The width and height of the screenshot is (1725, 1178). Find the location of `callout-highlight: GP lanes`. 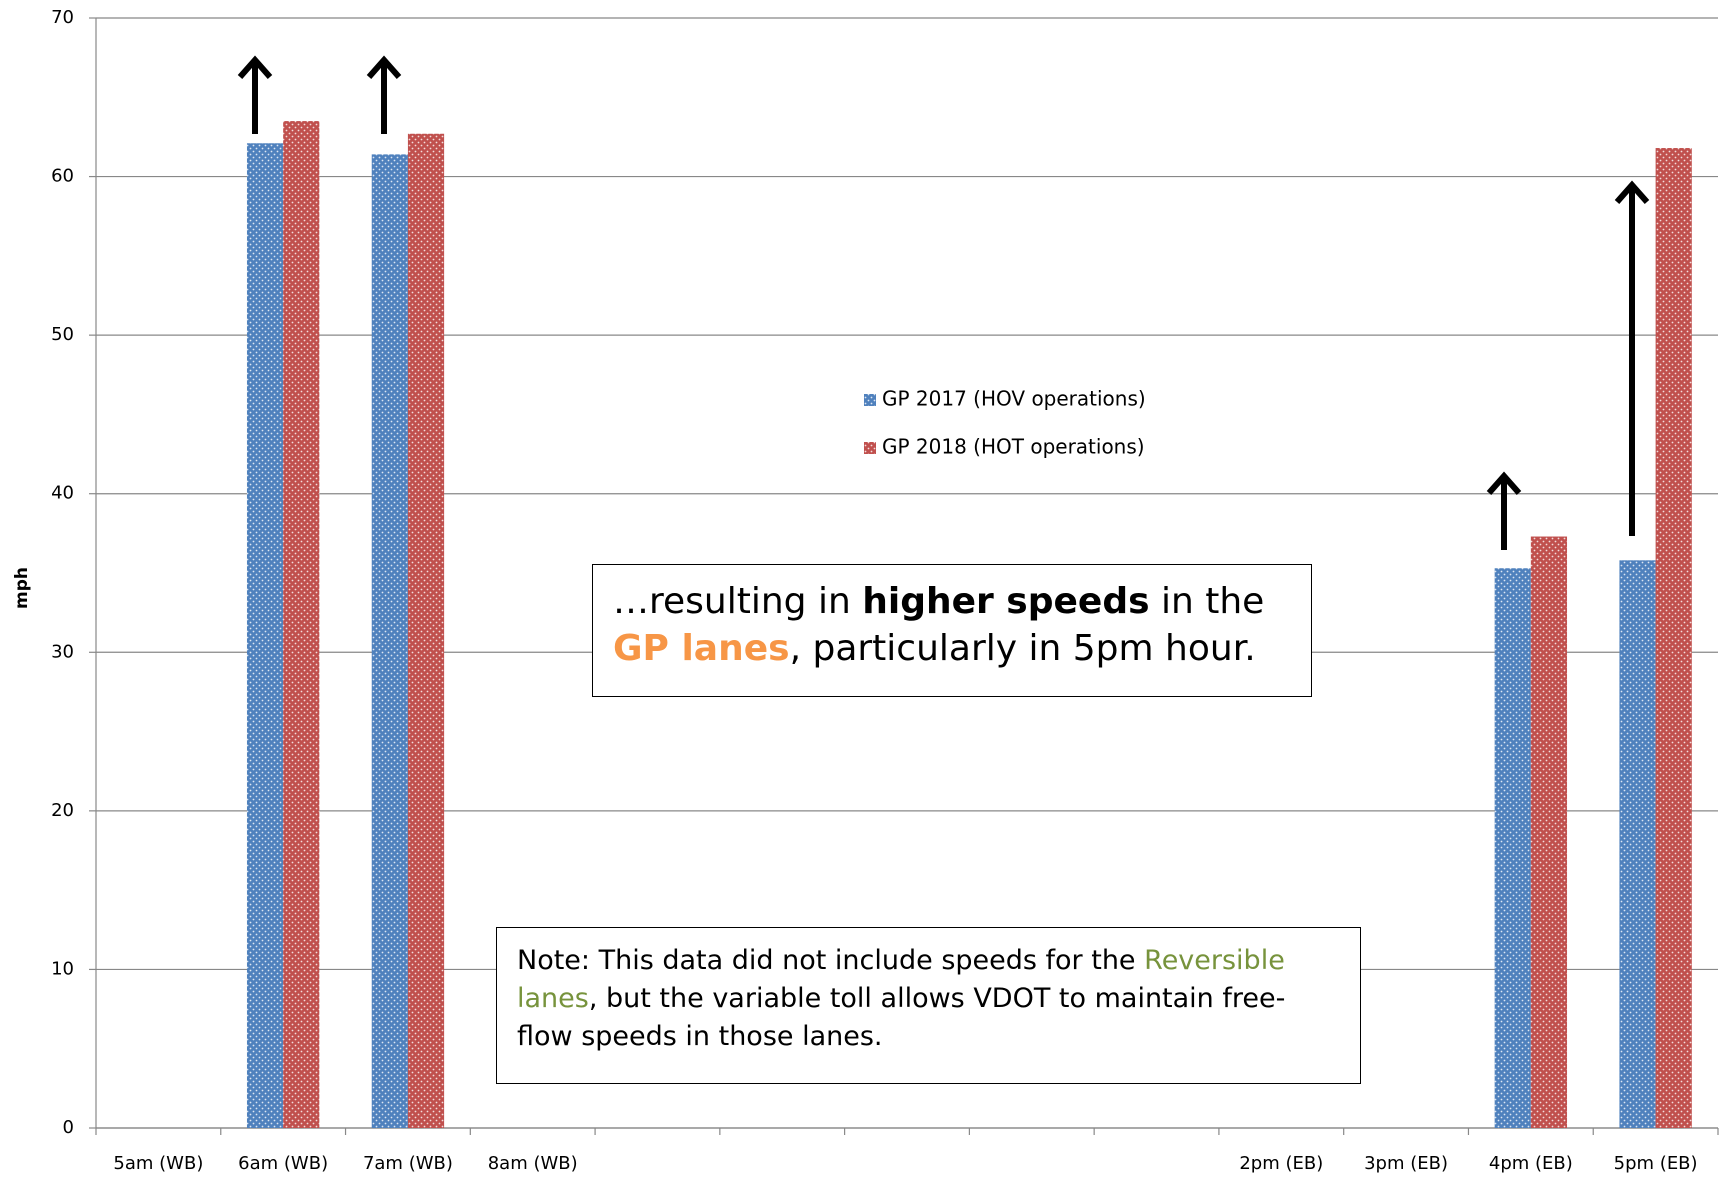

callout-highlight: GP lanes is located at coordinates (701, 648).